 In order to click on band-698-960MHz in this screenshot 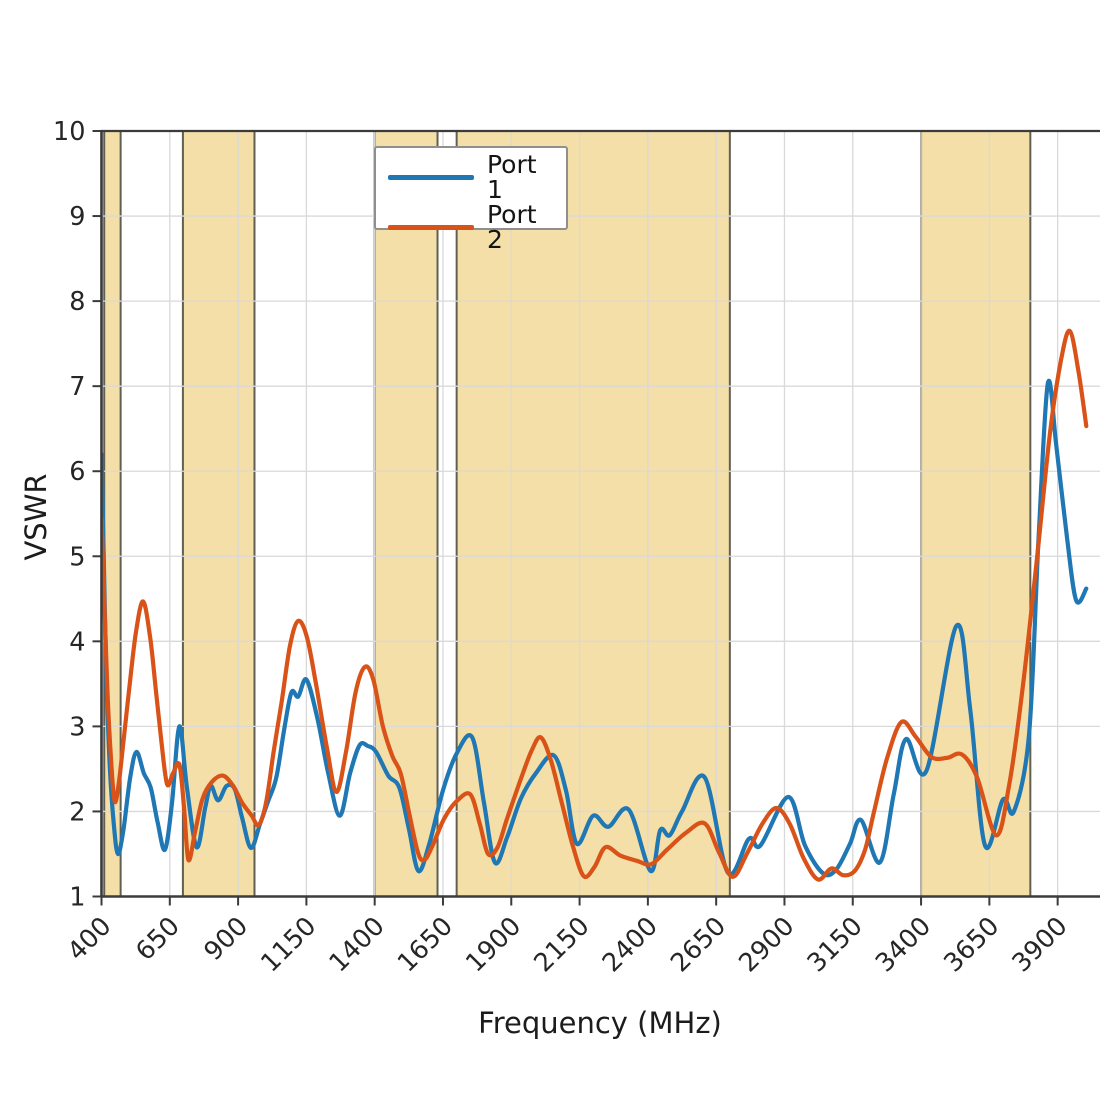, I will do `click(218, 514)`.